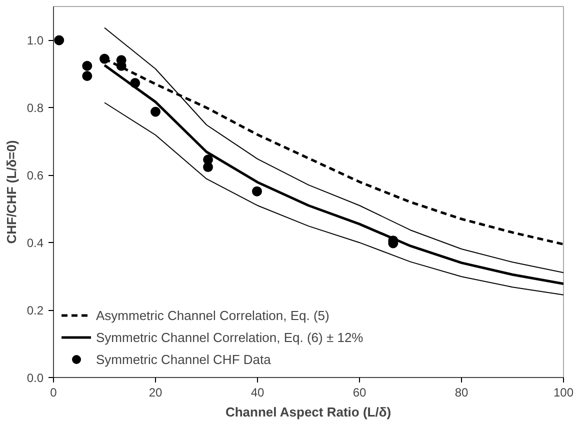 The height and width of the screenshot is (422, 579). Describe the element at coordinates (308, 412) in the screenshot. I see `x-axis-title: Channel Aspect Ratio (L/δ)` at that location.